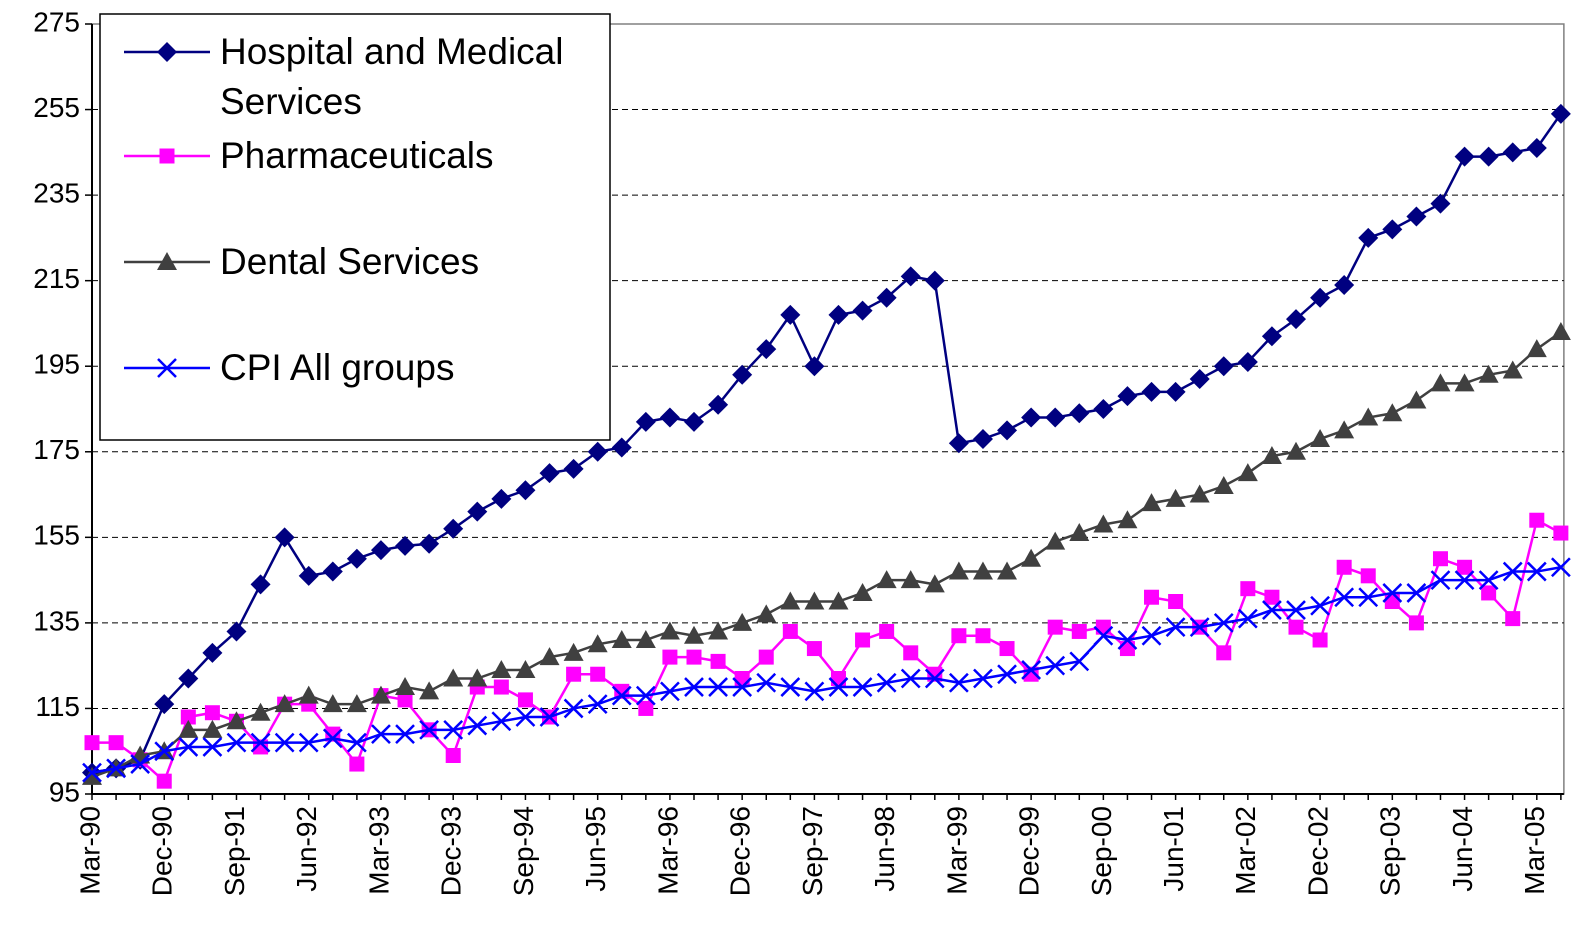 Image resolution: width=1580 pixels, height=944 pixels. Describe the element at coordinates (1390, 851) in the screenshot. I see `x-tick-label: Sep-03` at that location.